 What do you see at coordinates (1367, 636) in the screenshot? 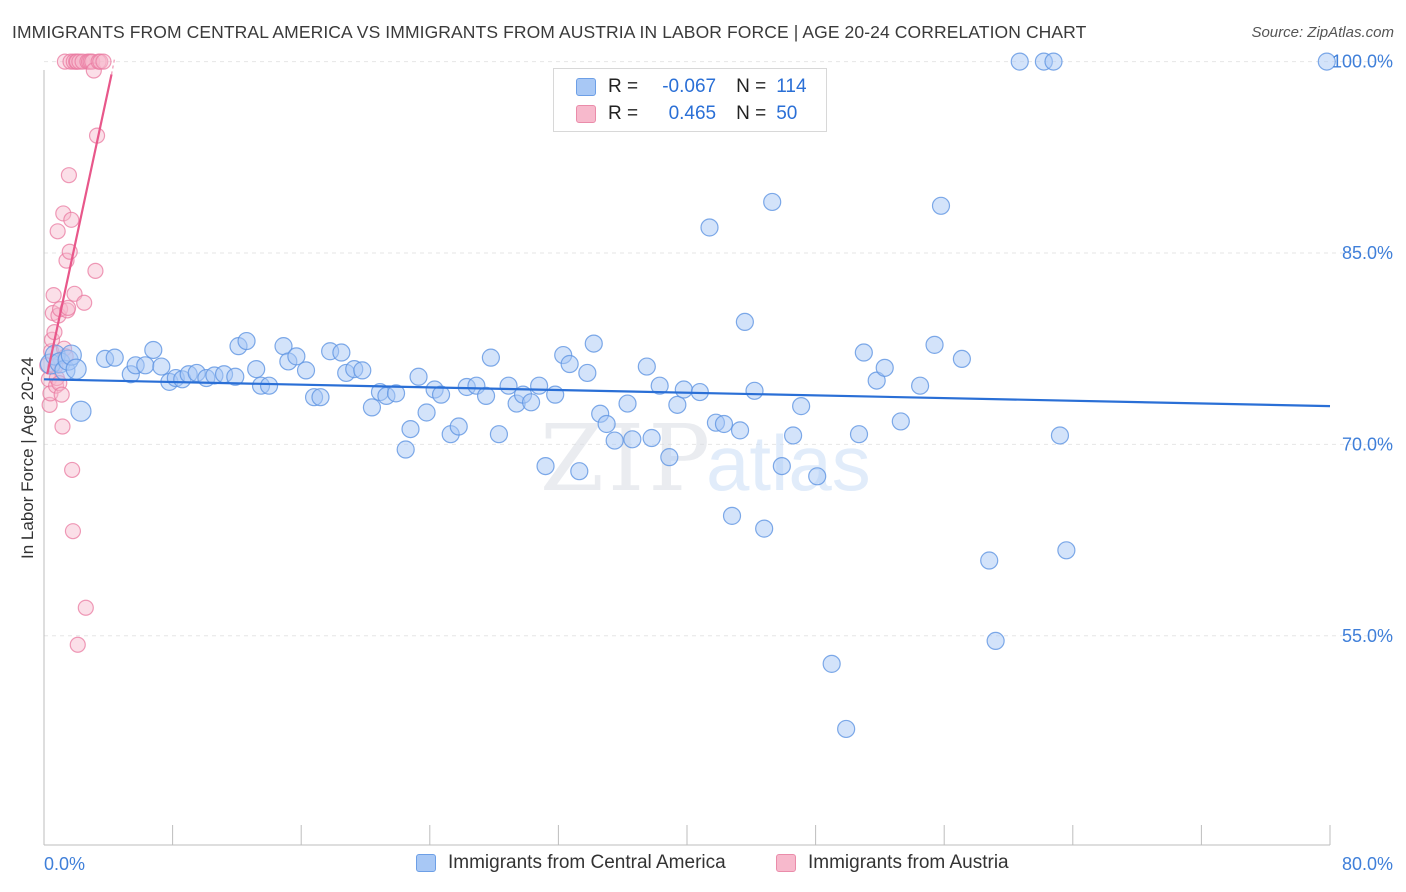
I see `y-tick-label: 55.0%` at bounding box center [1367, 636].